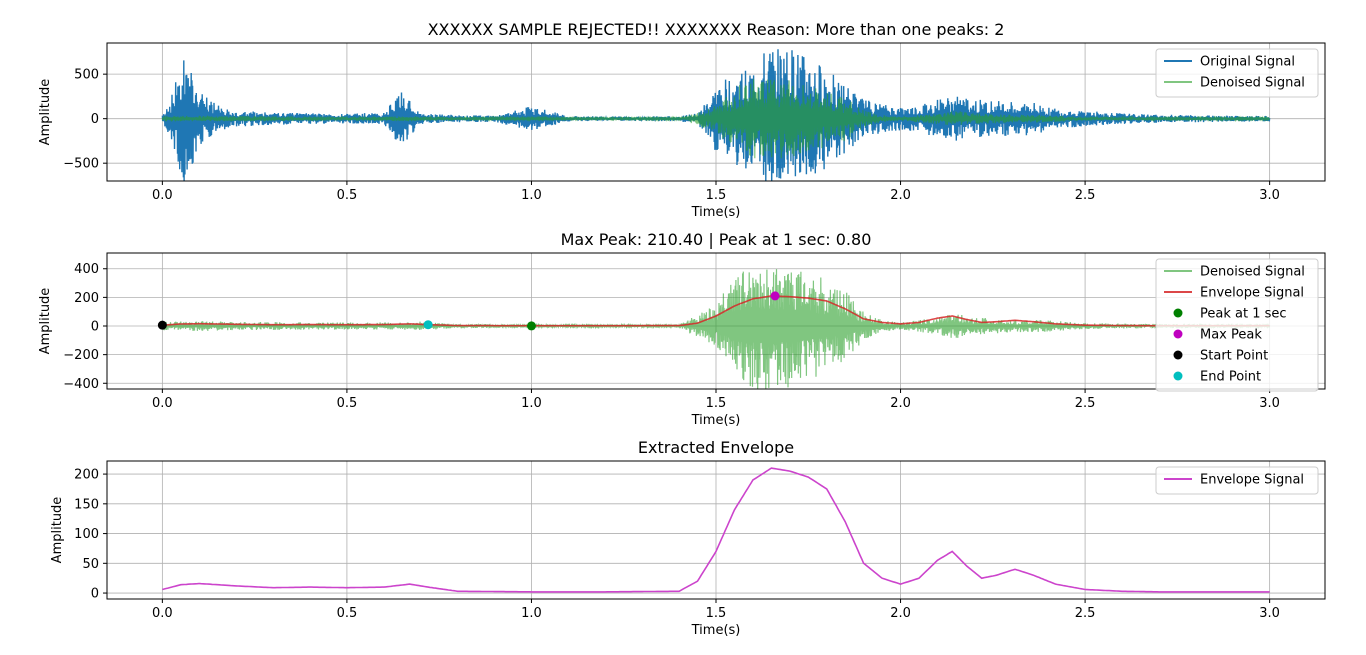  Describe the element at coordinates (716, 119) in the screenshot. I see `series-denoised-signal` at that location.